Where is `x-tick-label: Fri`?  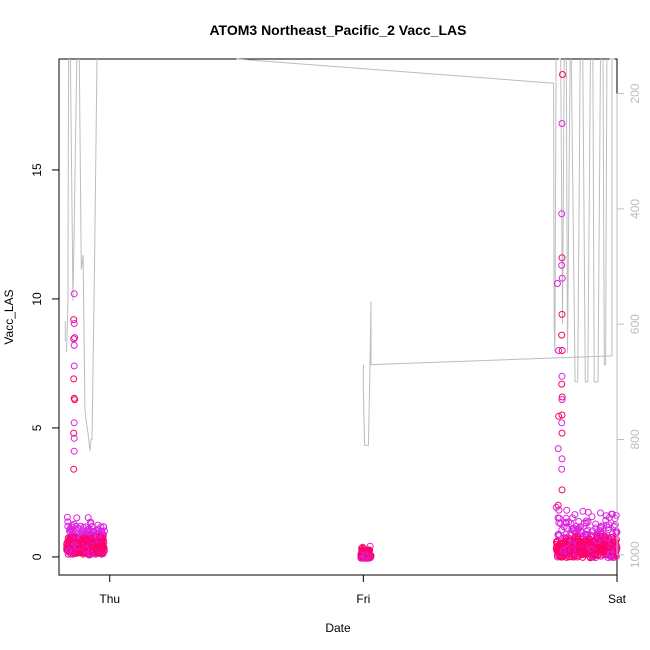 x-tick-label: Fri is located at coordinates (363, 599).